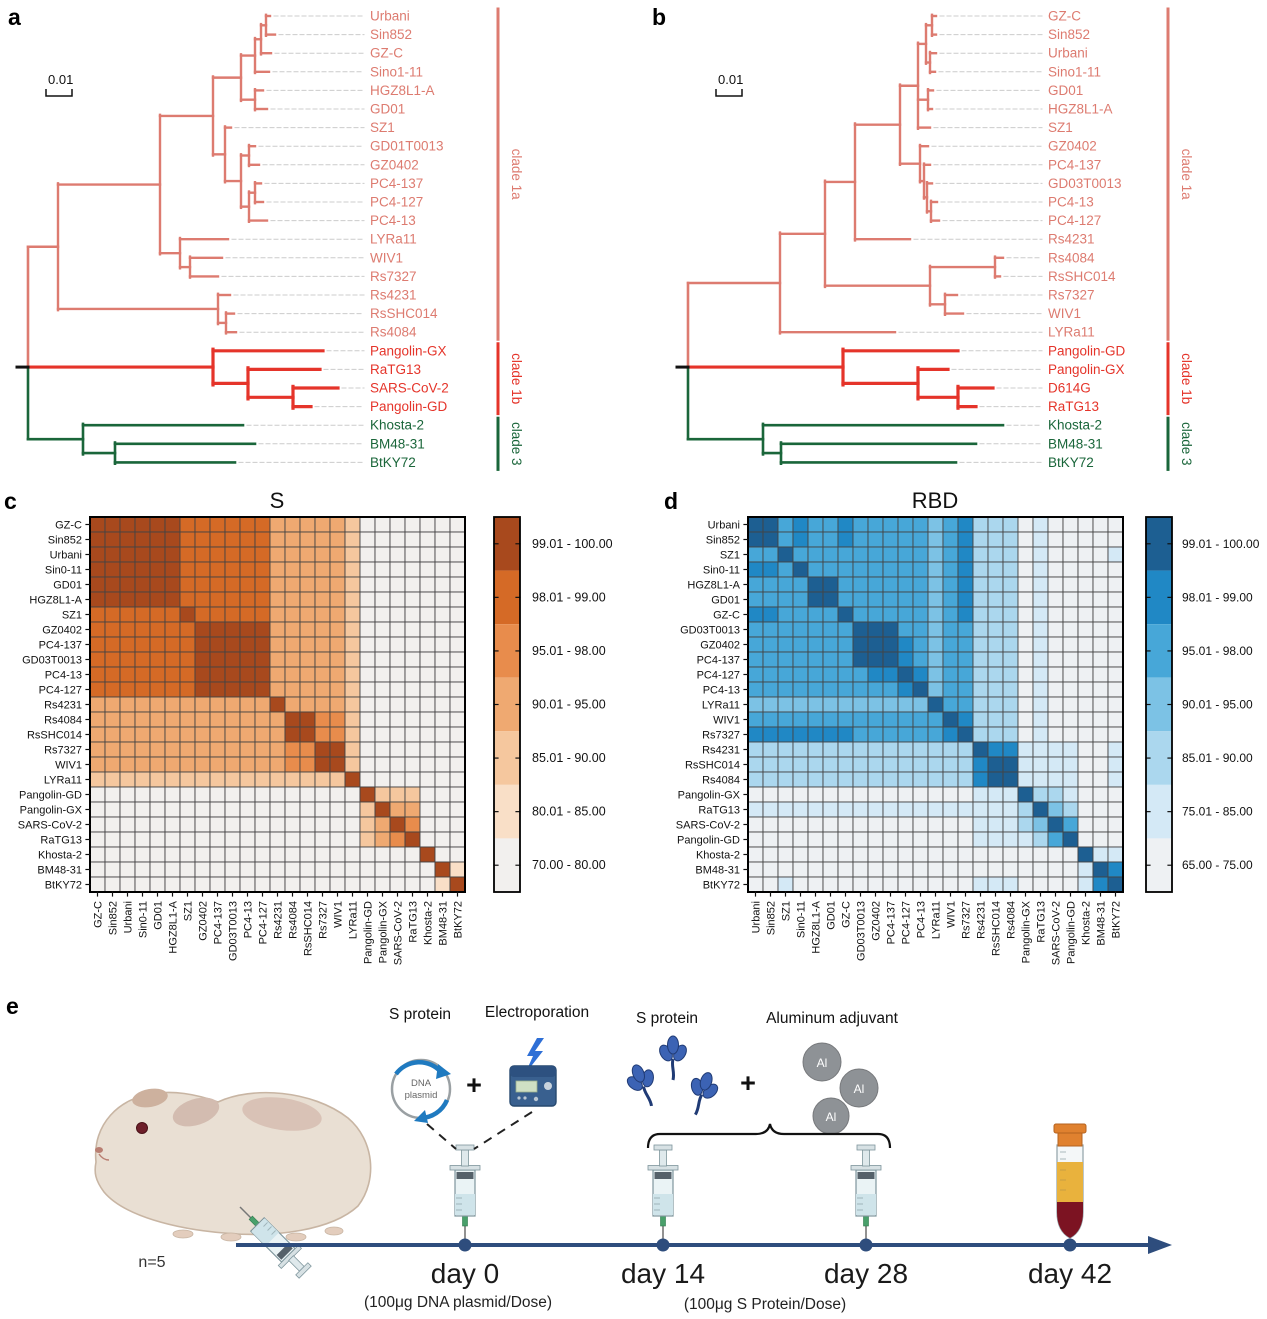 The width and height of the screenshot is (1267, 1319). Describe the element at coordinates (1086, 369) in the screenshot. I see `tree-leaf-label: Pangolin-GX` at that location.